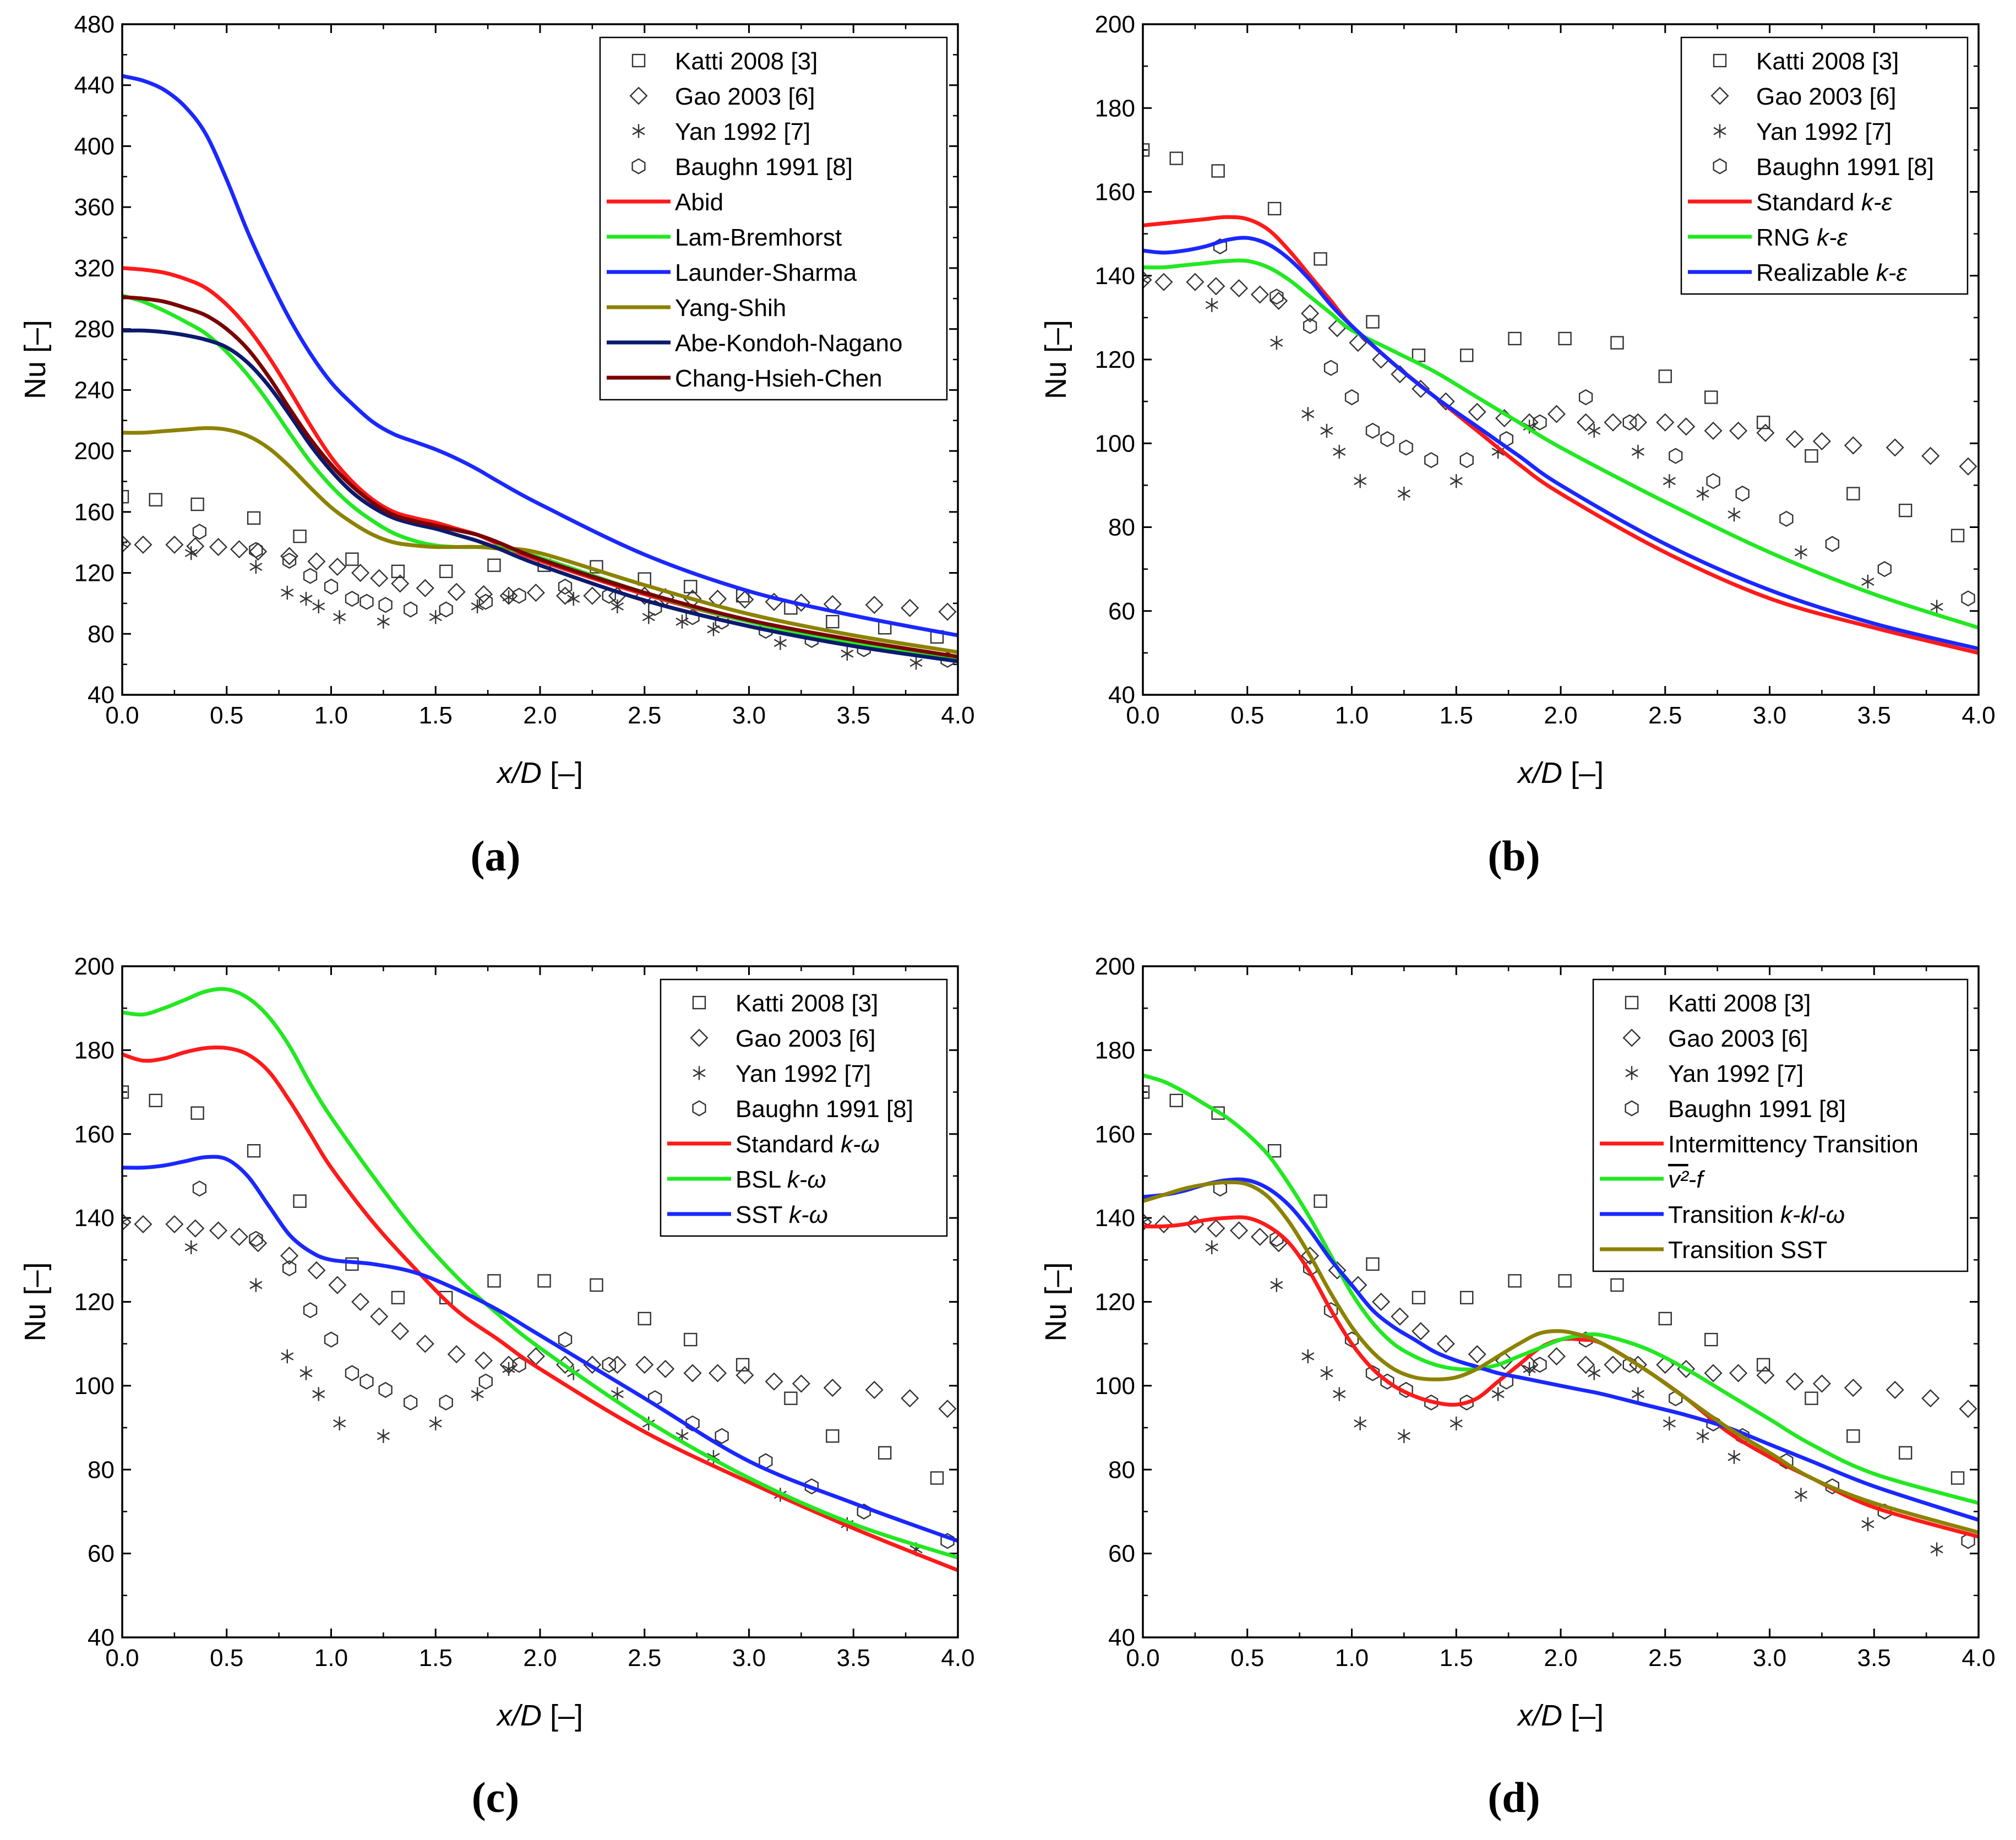 This screenshot has width=2016, height=1840. I want to click on y-tick-label: 120, so click(94, 574).